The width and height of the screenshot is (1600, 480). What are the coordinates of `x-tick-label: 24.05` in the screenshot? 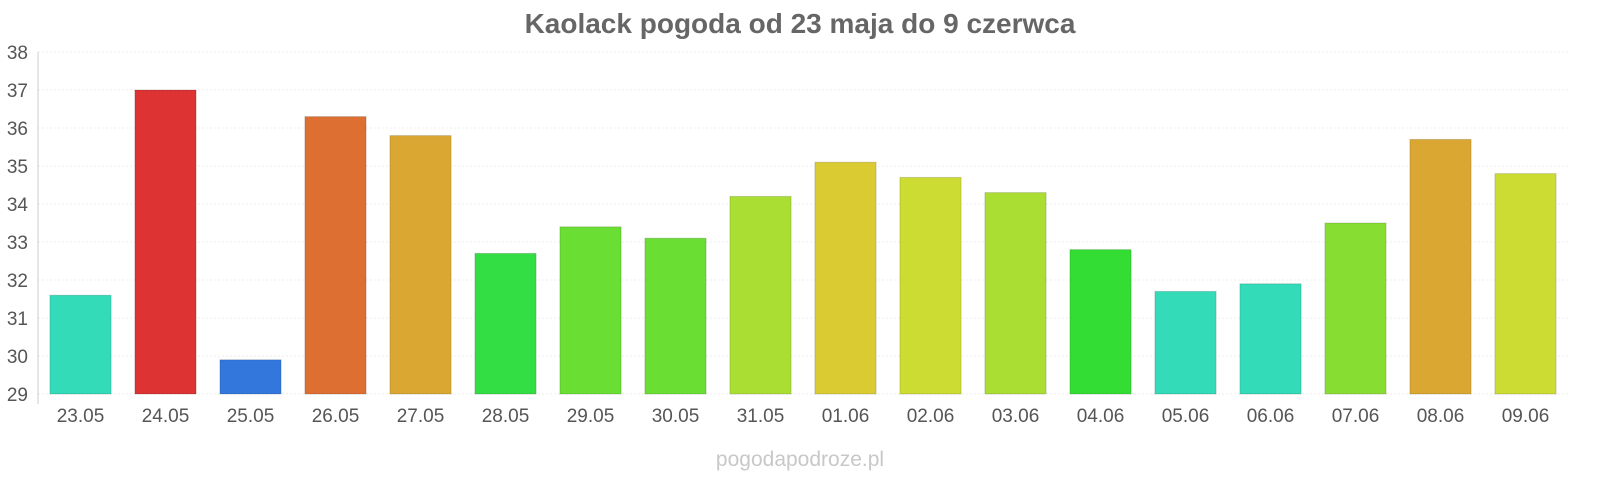 It's located at (166, 416).